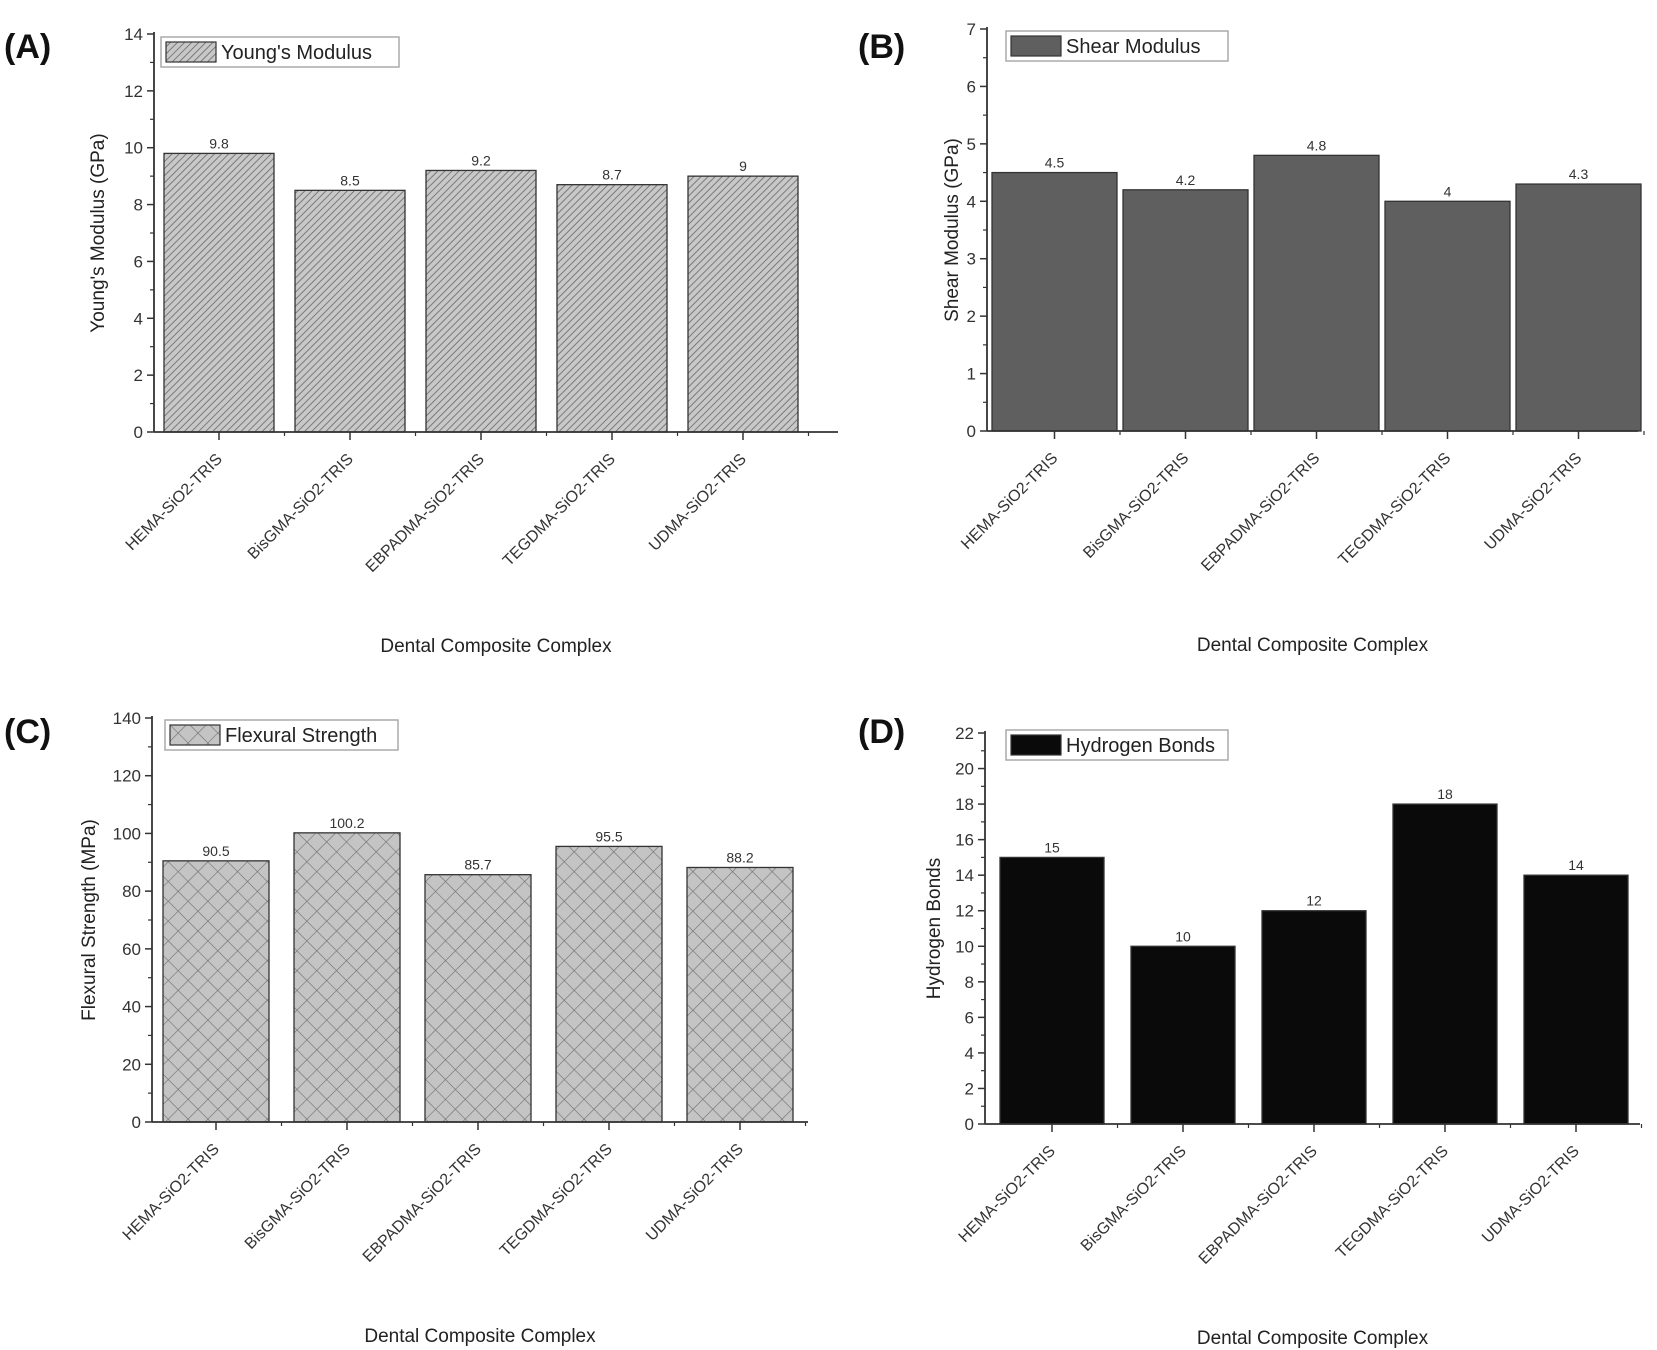 The height and width of the screenshot is (1350, 1657). What do you see at coordinates (971, 201) in the screenshot?
I see `y-tick-label: 4` at bounding box center [971, 201].